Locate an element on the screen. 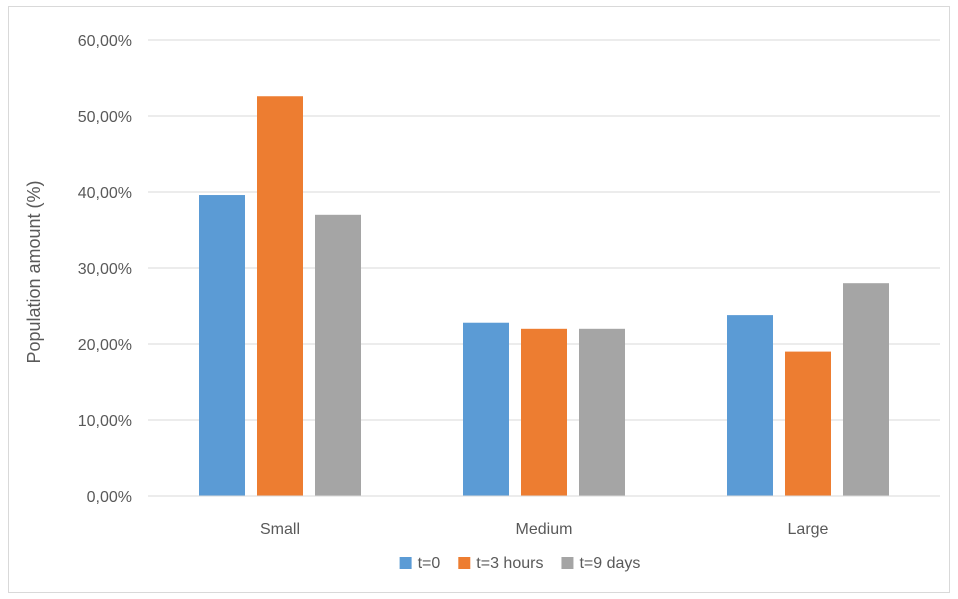 The width and height of the screenshot is (958, 599). x-axis-categories: Small Medium Large is located at coordinates (544, 529).